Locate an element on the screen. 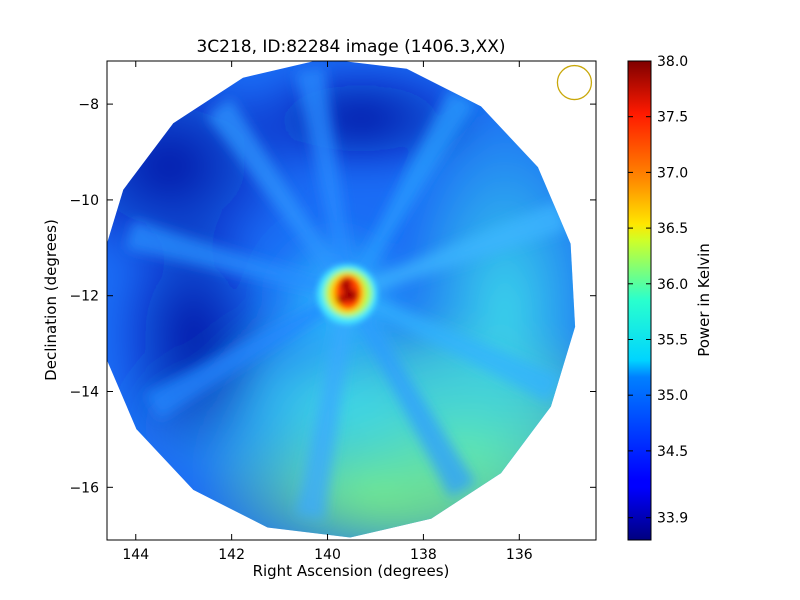 This screenshot has width=800, height=600. colorbar-tick-label: 37.0 is located at coordinates (672, 173).